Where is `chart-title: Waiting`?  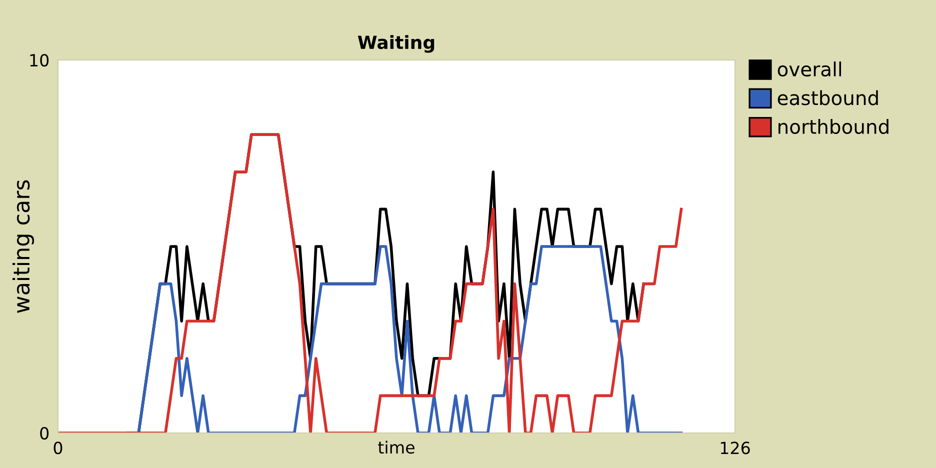
chart-title: Waiting is located at coordinates (396, 44).